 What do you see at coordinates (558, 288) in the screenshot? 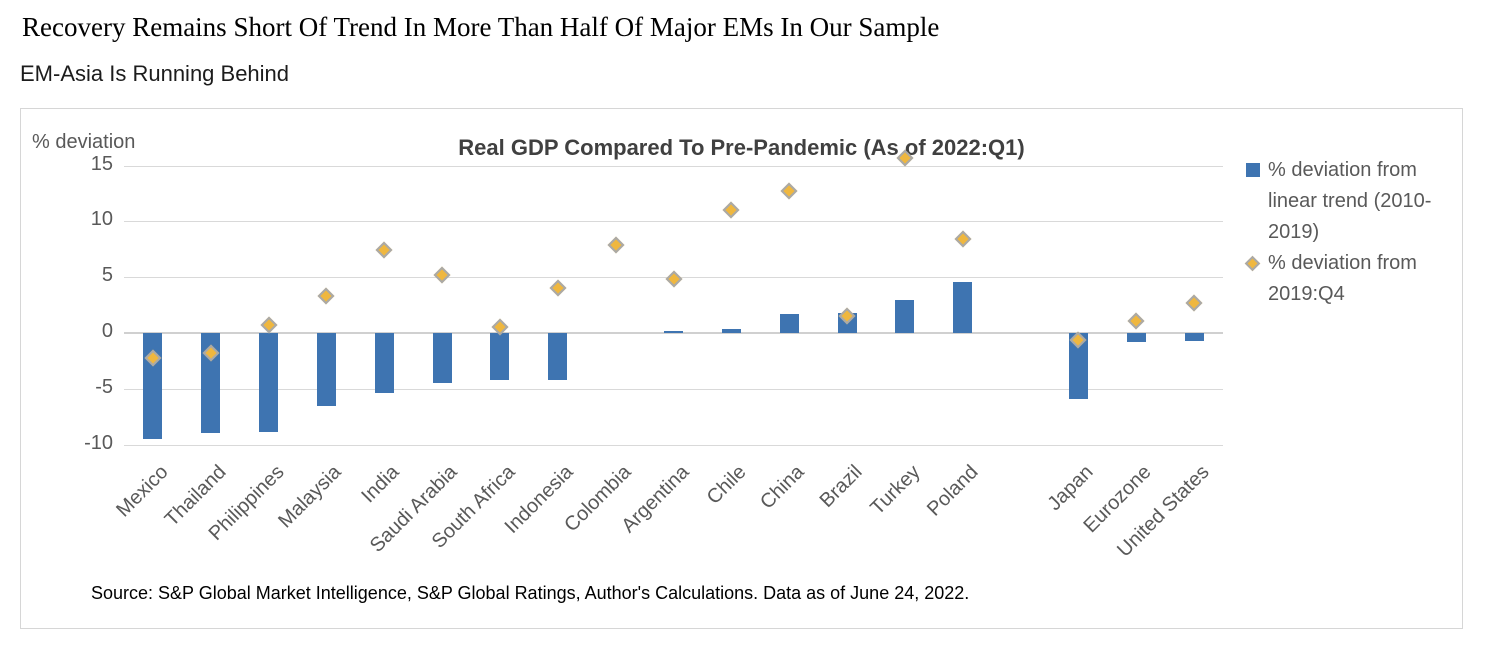
I see `diamond-marker-indonesia` at bounding box center [558, 288].